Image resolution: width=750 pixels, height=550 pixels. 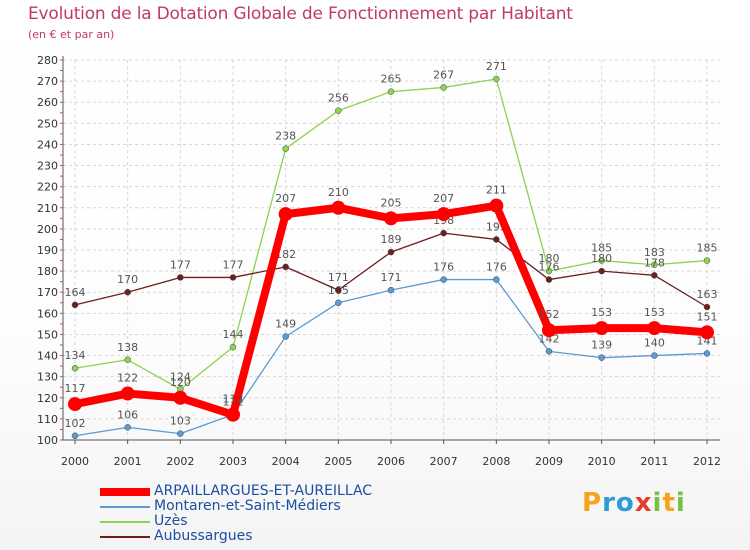 I want to click on data-label-montaren-et-saint-mediers: 149, so click(x=285, y=324).